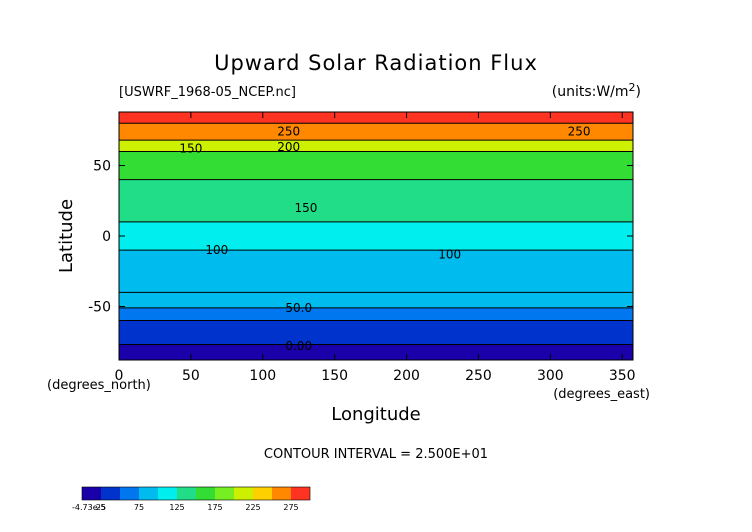 This screenshot has height=532, width=752. I want to click on y-tick-label-1: 0, so click(106, 237).